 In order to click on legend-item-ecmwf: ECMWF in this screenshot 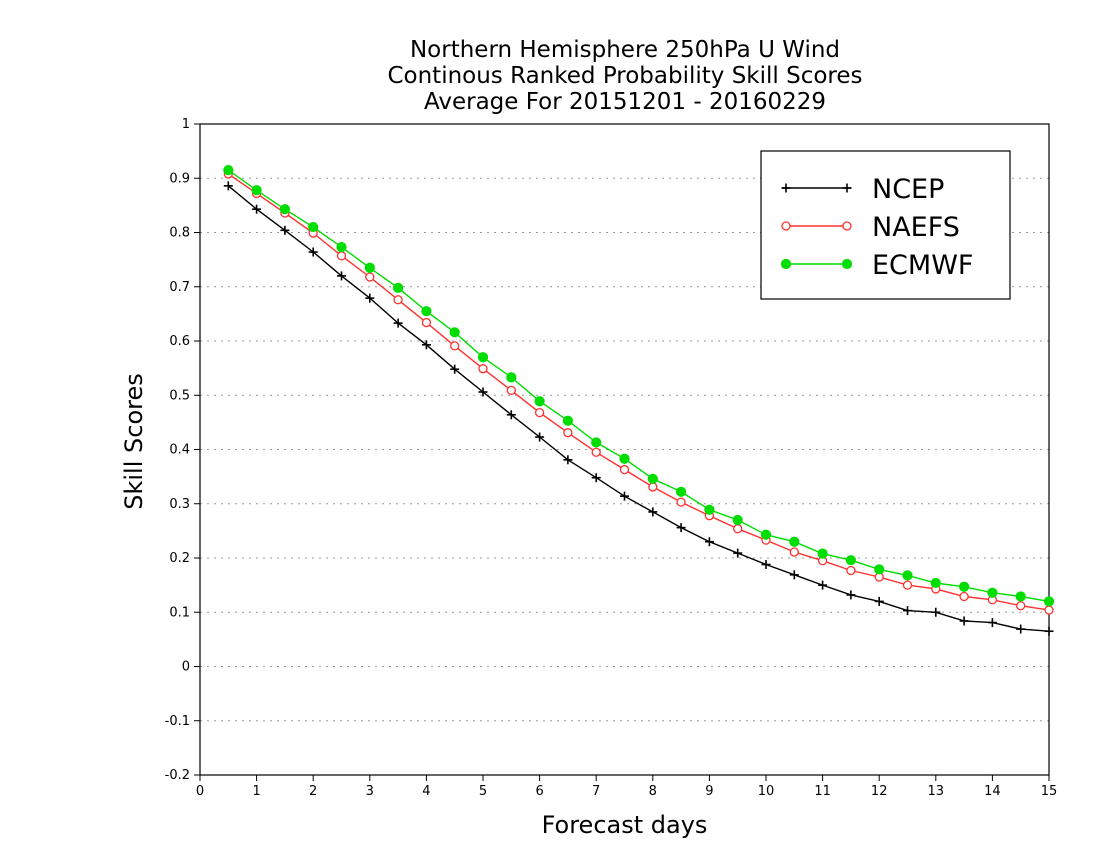, I will do `click(876, 265)`.